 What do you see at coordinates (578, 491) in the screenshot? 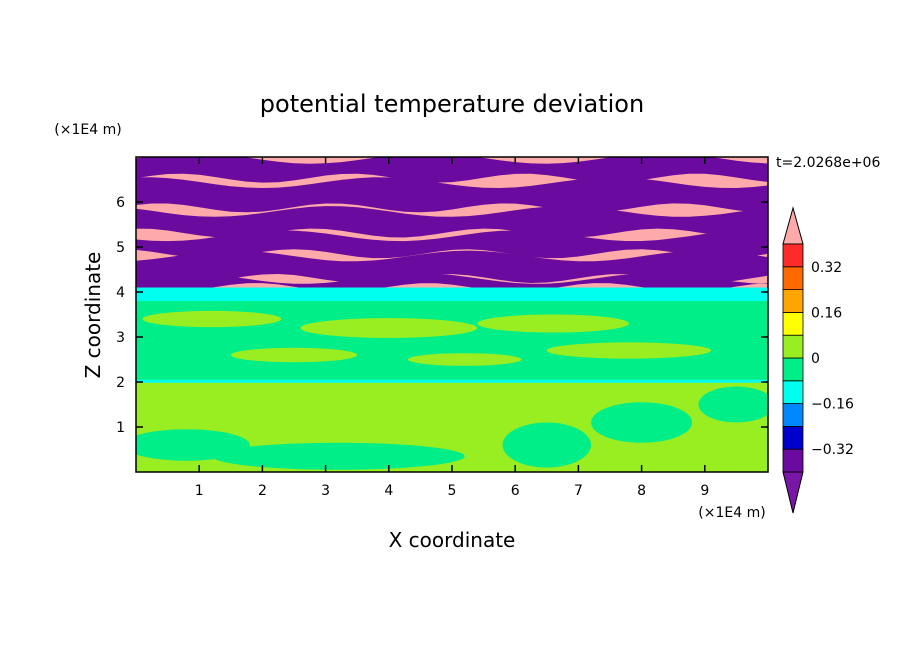
I see `x-tick-label: 7` at bounding box center [578, 491].